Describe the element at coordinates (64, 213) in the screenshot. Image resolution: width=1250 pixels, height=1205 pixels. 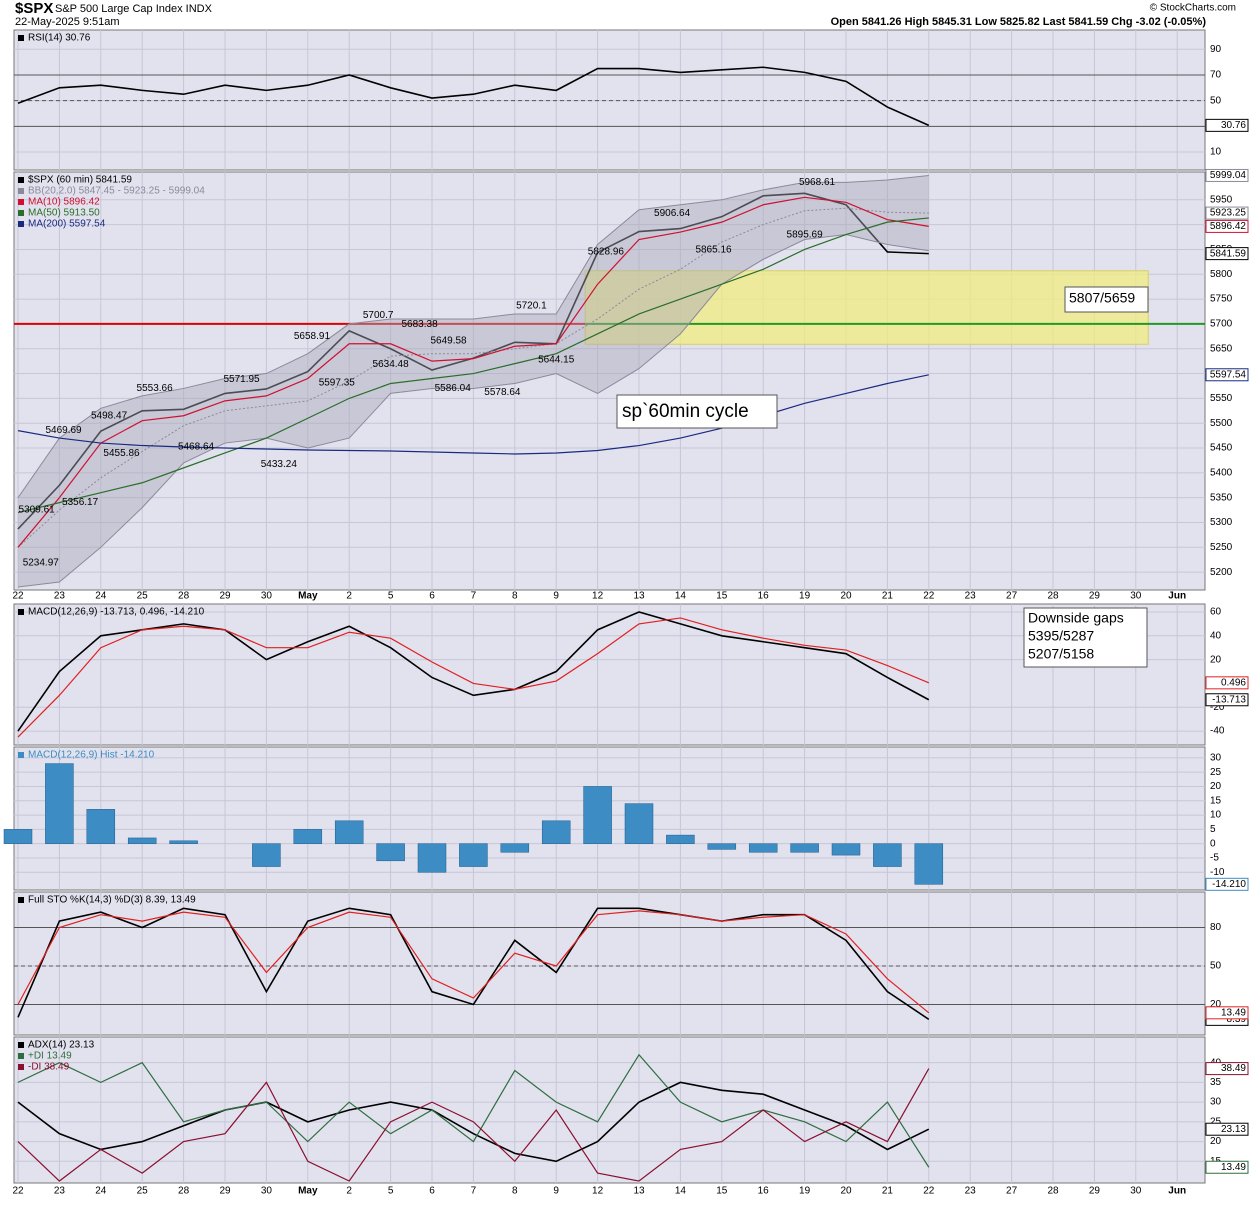
I see `legend-label: MA(50) 5913.50` at that location.